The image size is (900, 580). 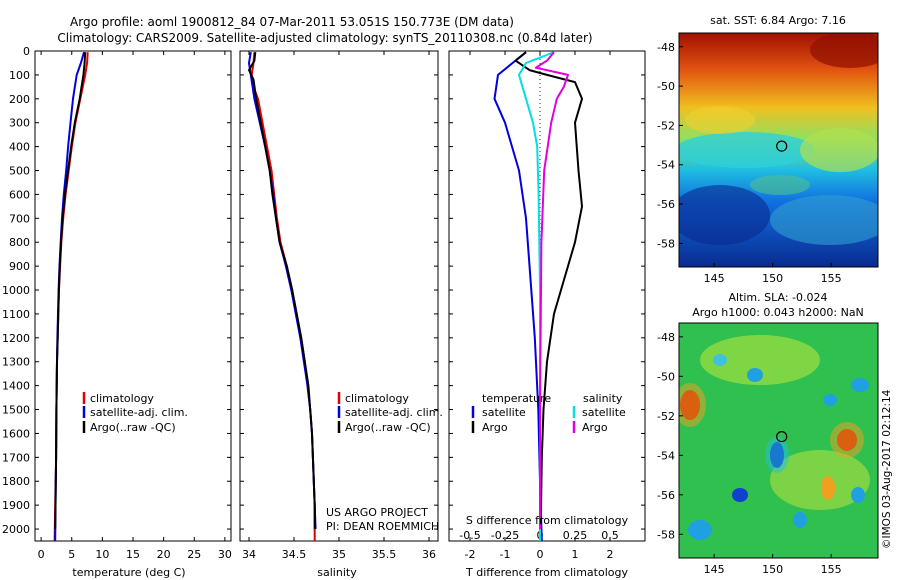 I want to click on x-tick-label: -1, so click(x=505, y=554).